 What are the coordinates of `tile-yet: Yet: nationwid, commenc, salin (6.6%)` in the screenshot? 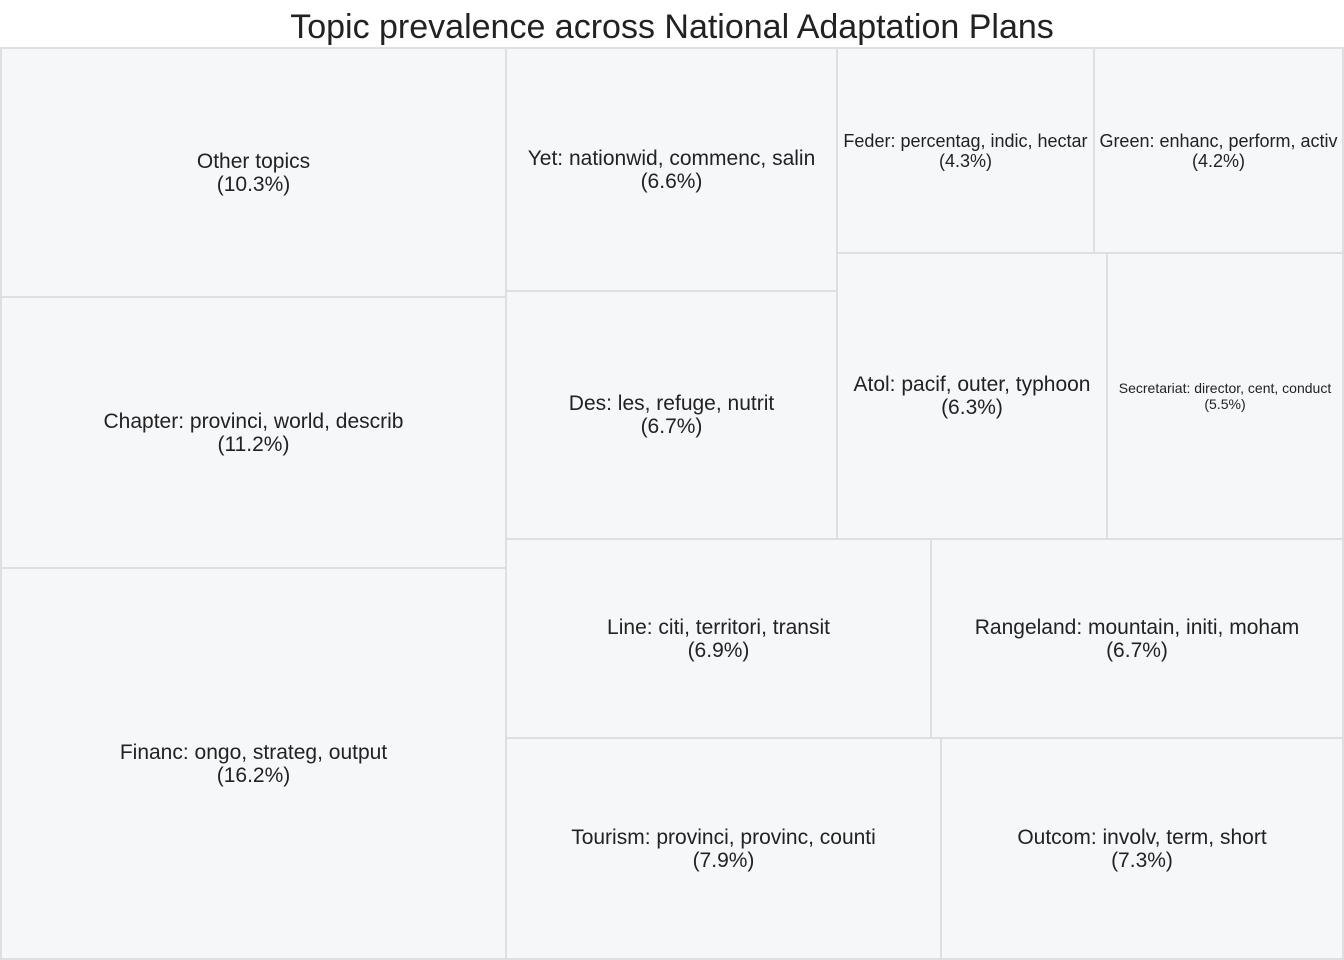 It's located at (671, 169).